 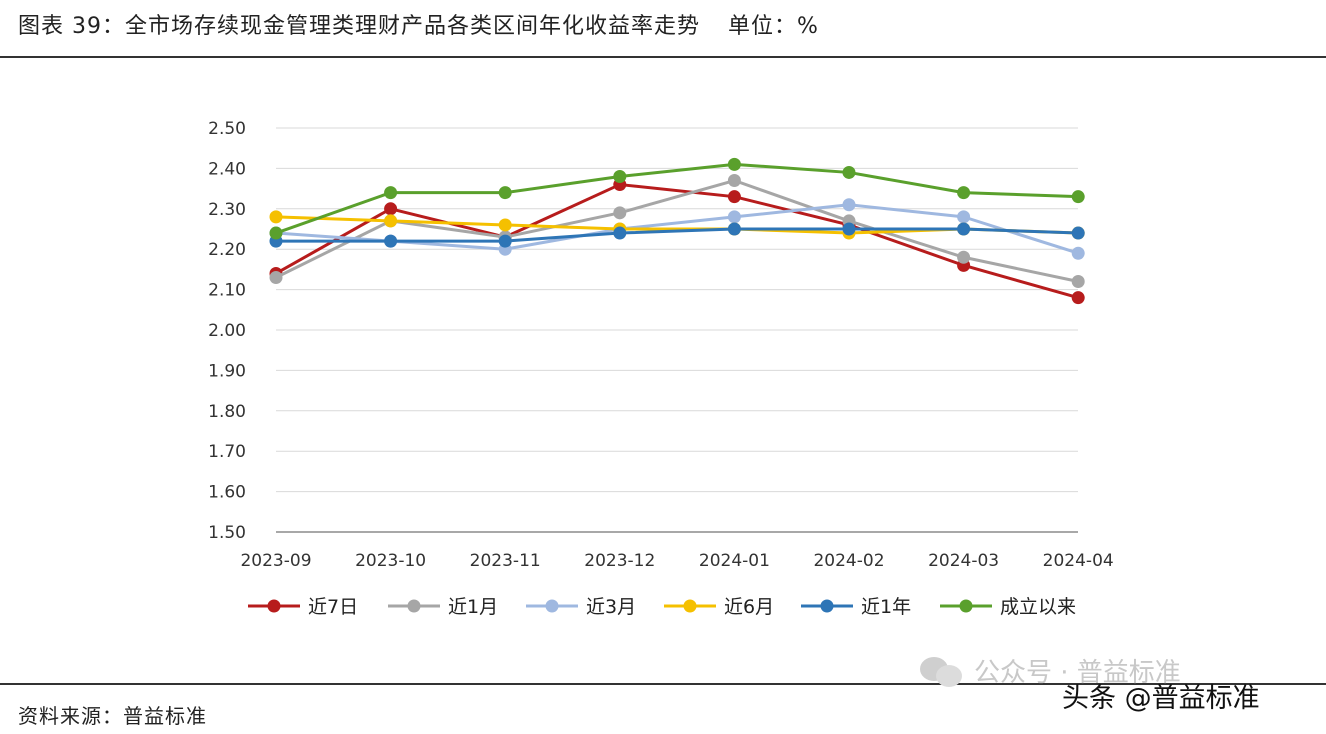 I want to click on y-tick-label: 1.90, so click(x=227, y=371).